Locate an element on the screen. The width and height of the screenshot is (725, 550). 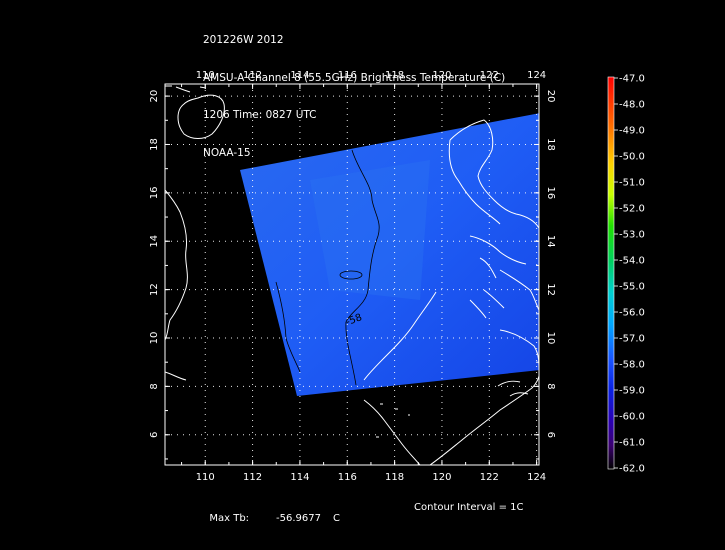
lon-label-top: 118 is located at coordinates (394, 75).